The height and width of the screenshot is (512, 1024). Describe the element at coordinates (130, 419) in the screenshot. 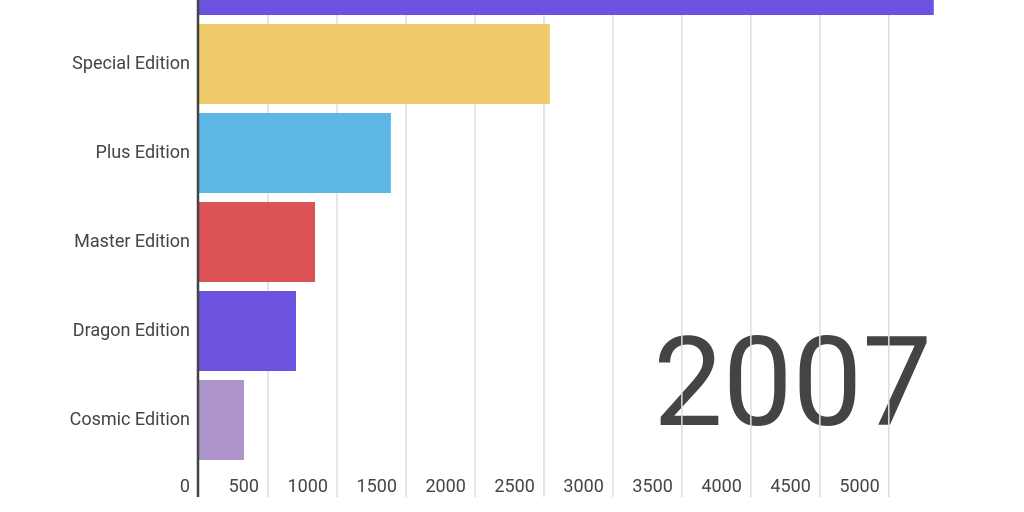

I see `y-tick-label: Cosmic Edition` at that location.